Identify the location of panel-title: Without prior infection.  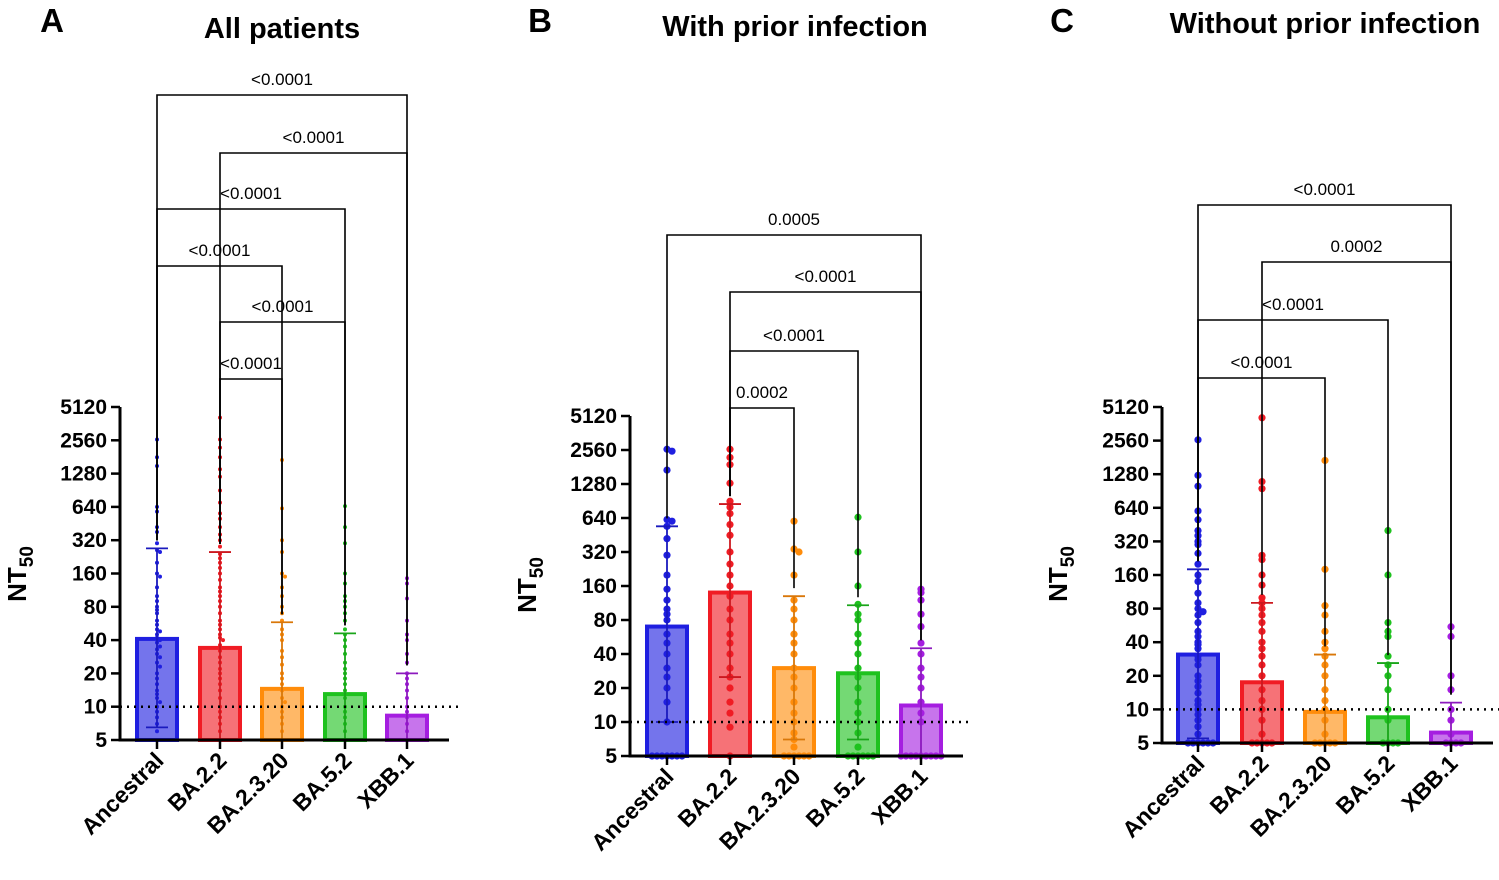
(1325, 24).